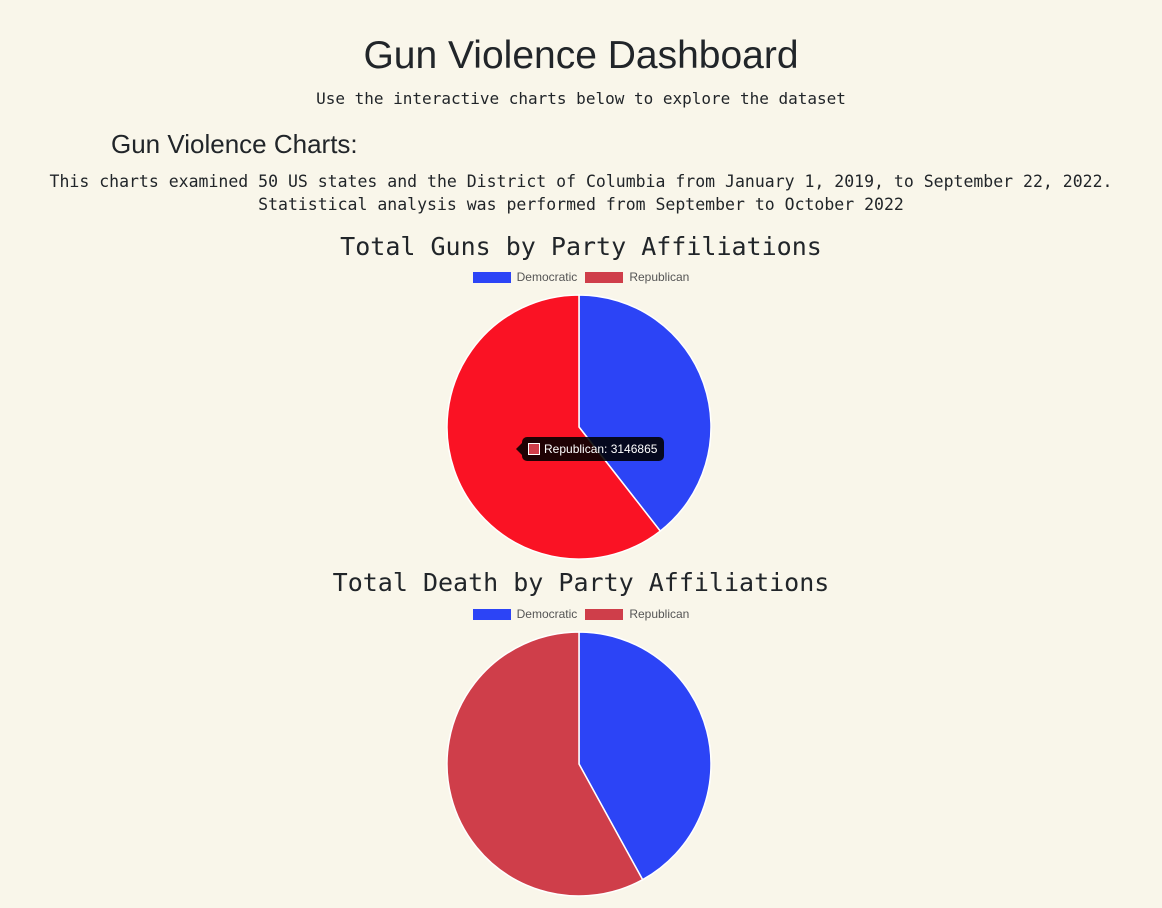 Image resolution: width=1162 pixels, height=908 pixels. Describe the element at coordinates (581, 55) in the screenshot. I see `page-title: Gun Violence Dashboard` at that location.